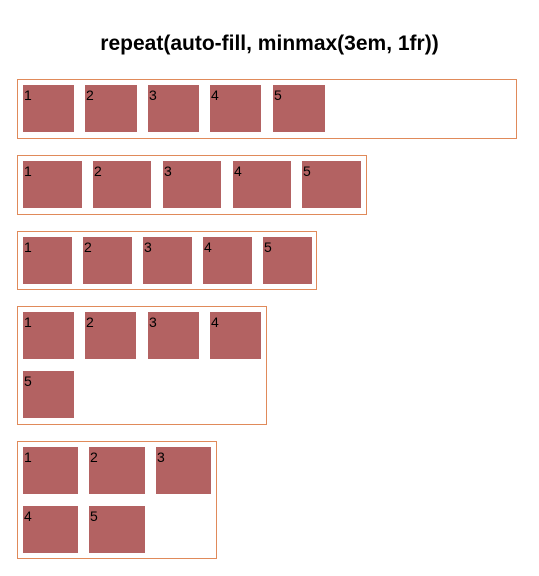 The height and width of the screenshot is (576, 539). Describe the element at coordinates (269, 43) in the screenshot. I see `page-title: repeat(auto-fill, minmax(3em, 1fr))` at that location.